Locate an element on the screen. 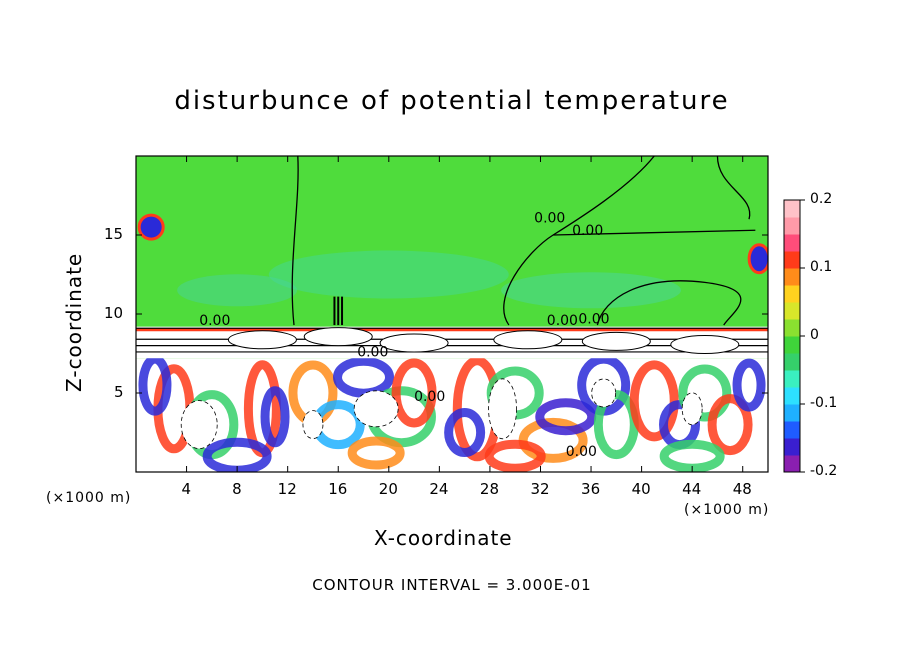 The image size is (904, 654). x-tick-label: 4 is located at coordinates (186, 489).